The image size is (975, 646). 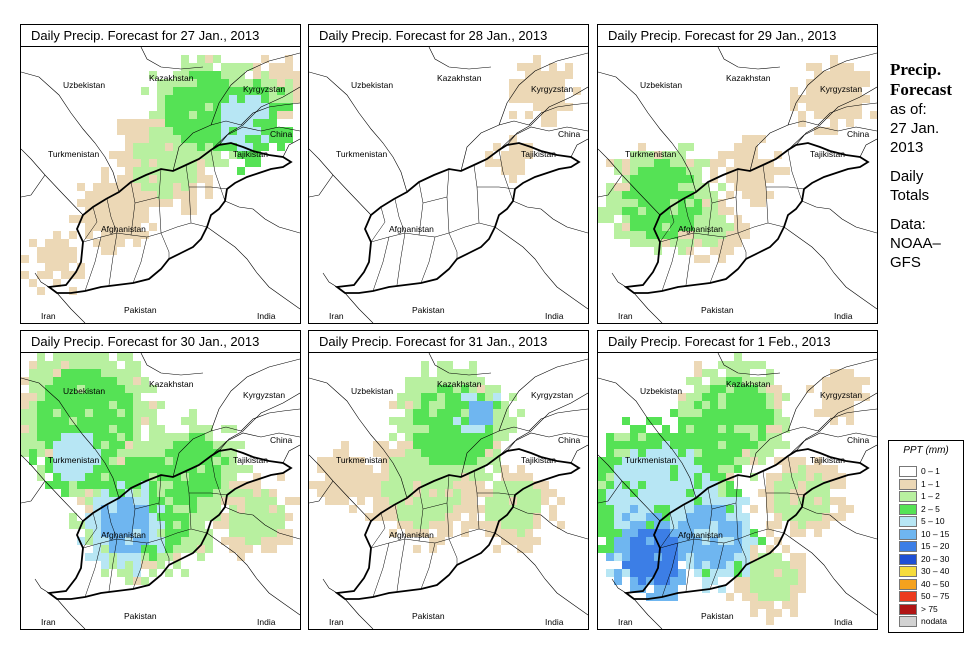 What do you see at coordinates (930, 571) in the screenshot?
I see `legend-item: 30 – 40` at bounding box center [930, 571].